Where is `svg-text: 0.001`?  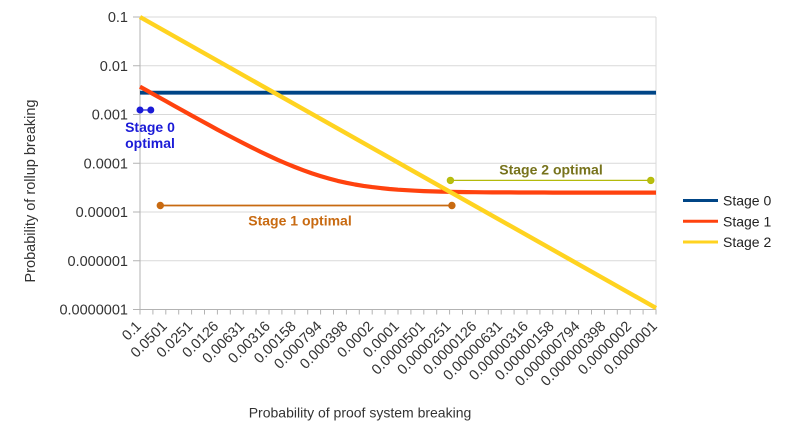 svg-text: 0.001 is located at coordinates (110, 116).